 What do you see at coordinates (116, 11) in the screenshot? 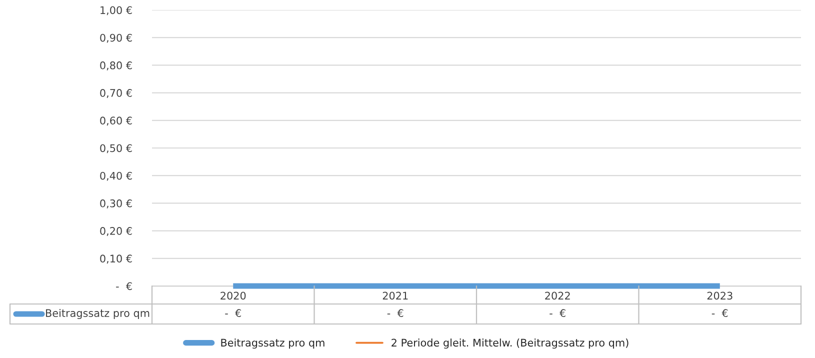
I see `y-tick-label: 1,00 €` at bounding box center [116, 11].